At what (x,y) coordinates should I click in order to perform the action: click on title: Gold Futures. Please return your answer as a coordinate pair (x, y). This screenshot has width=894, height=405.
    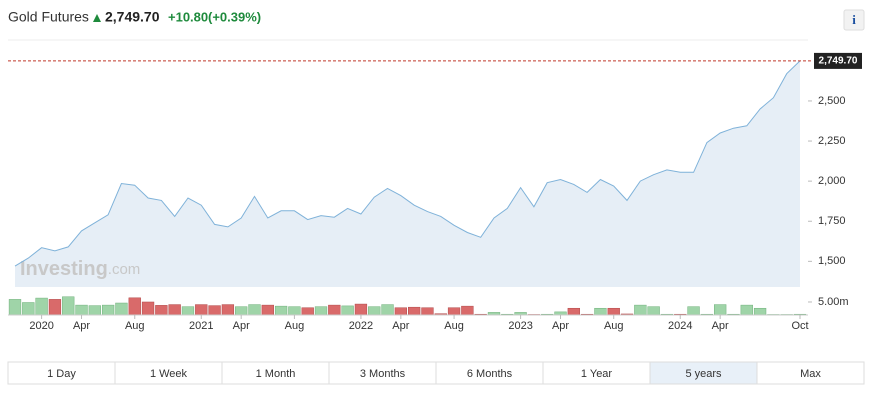
    Looking at the image, I should click on (48, 17).